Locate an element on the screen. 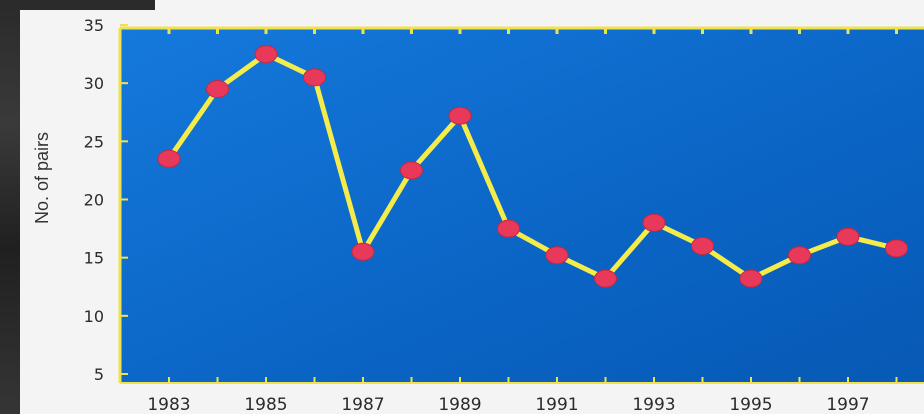 The height and width of the screenshot is (414, 924). y-tick-label: 10 is located at coordinates (94, 316).